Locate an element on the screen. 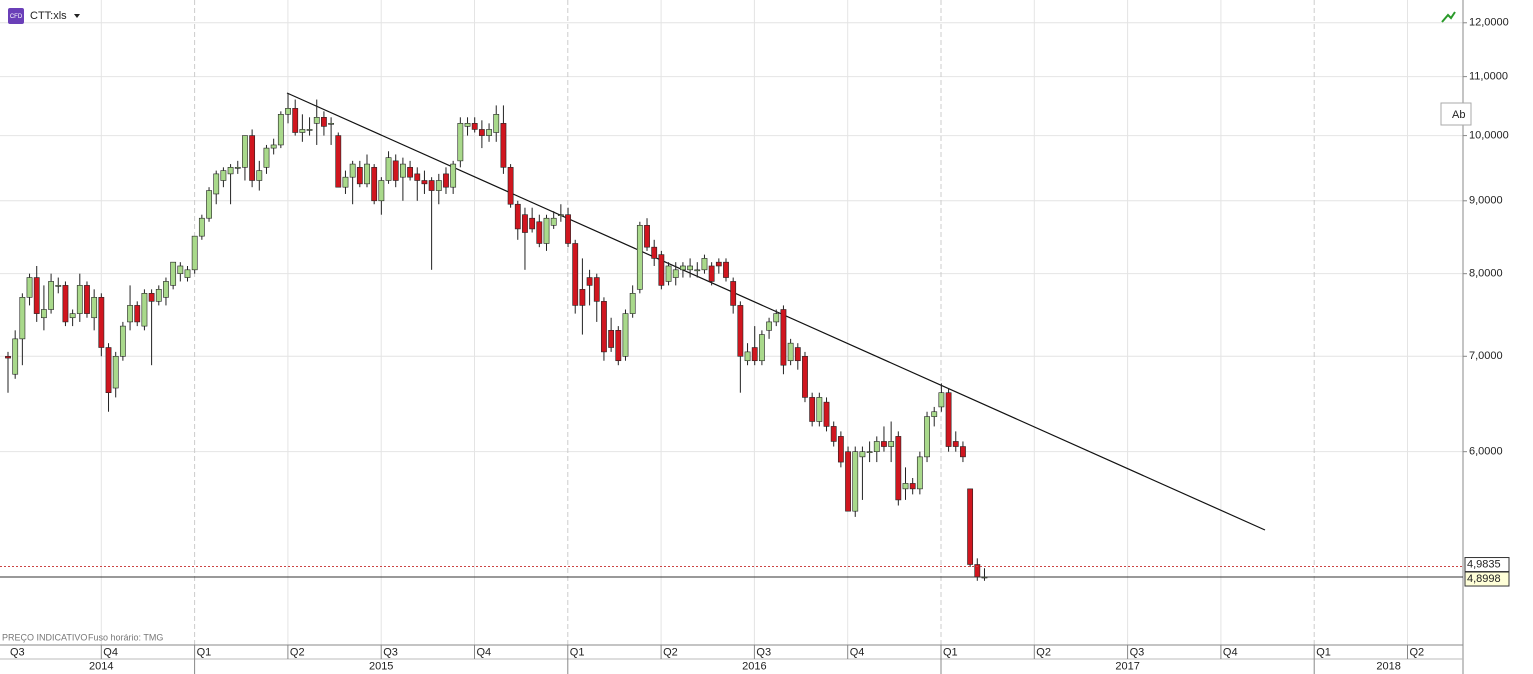 The width and height of the screenshot is (1533, 674). chart-title: CTT:xls is located at coordinates (48, 16).